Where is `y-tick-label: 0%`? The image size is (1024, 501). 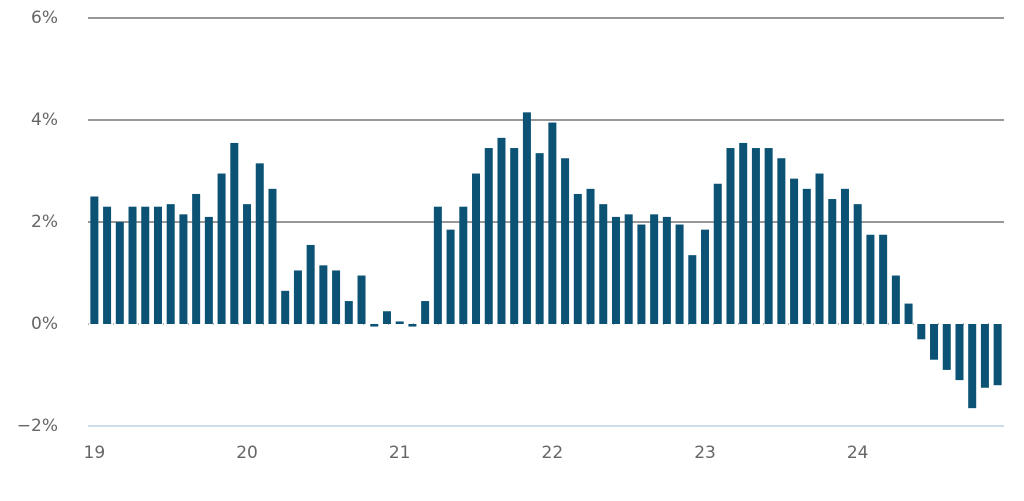 y-tick-label: 0% is located at coordinates (44, 324).